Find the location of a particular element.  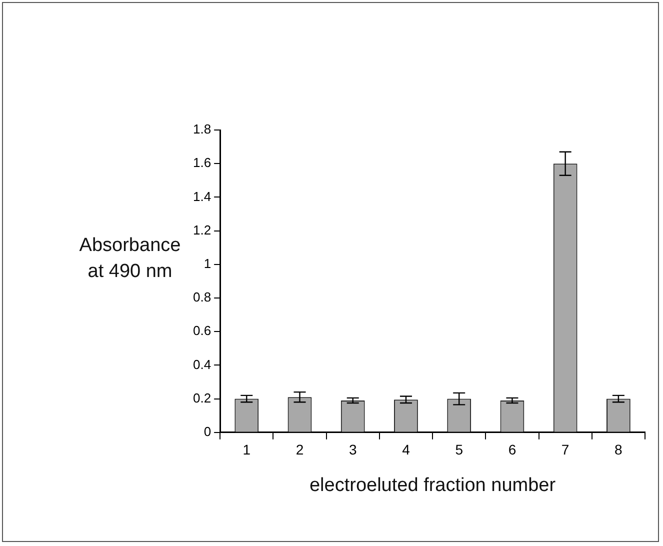

x-tick-label: 6 is located at coordinates (512, 450).